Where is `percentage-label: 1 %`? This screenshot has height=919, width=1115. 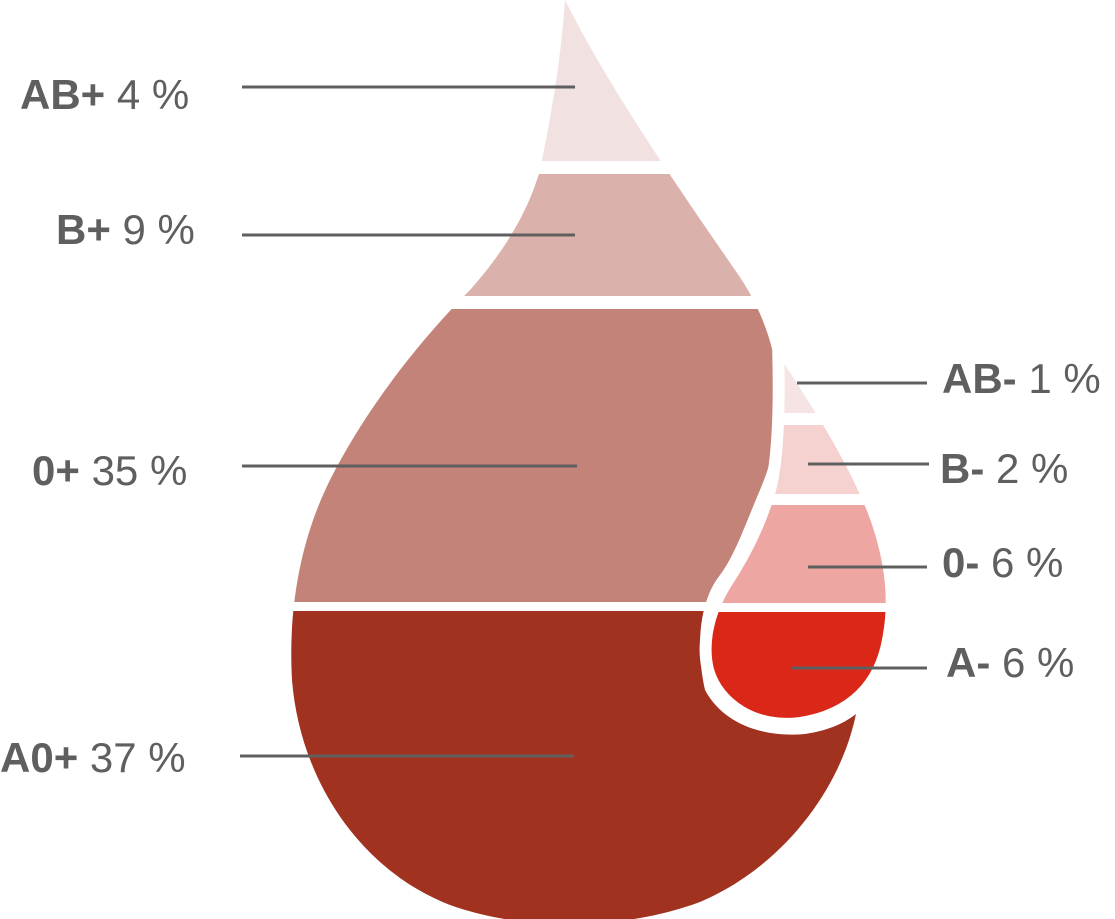
percentage-label: 1 % is located at coordinates (1064, 378).